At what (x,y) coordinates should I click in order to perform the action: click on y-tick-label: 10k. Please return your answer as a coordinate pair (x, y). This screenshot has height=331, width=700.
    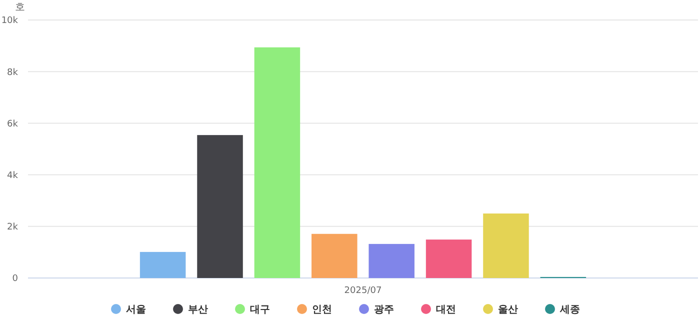
    Looking at the image, I should click on (10, 21).